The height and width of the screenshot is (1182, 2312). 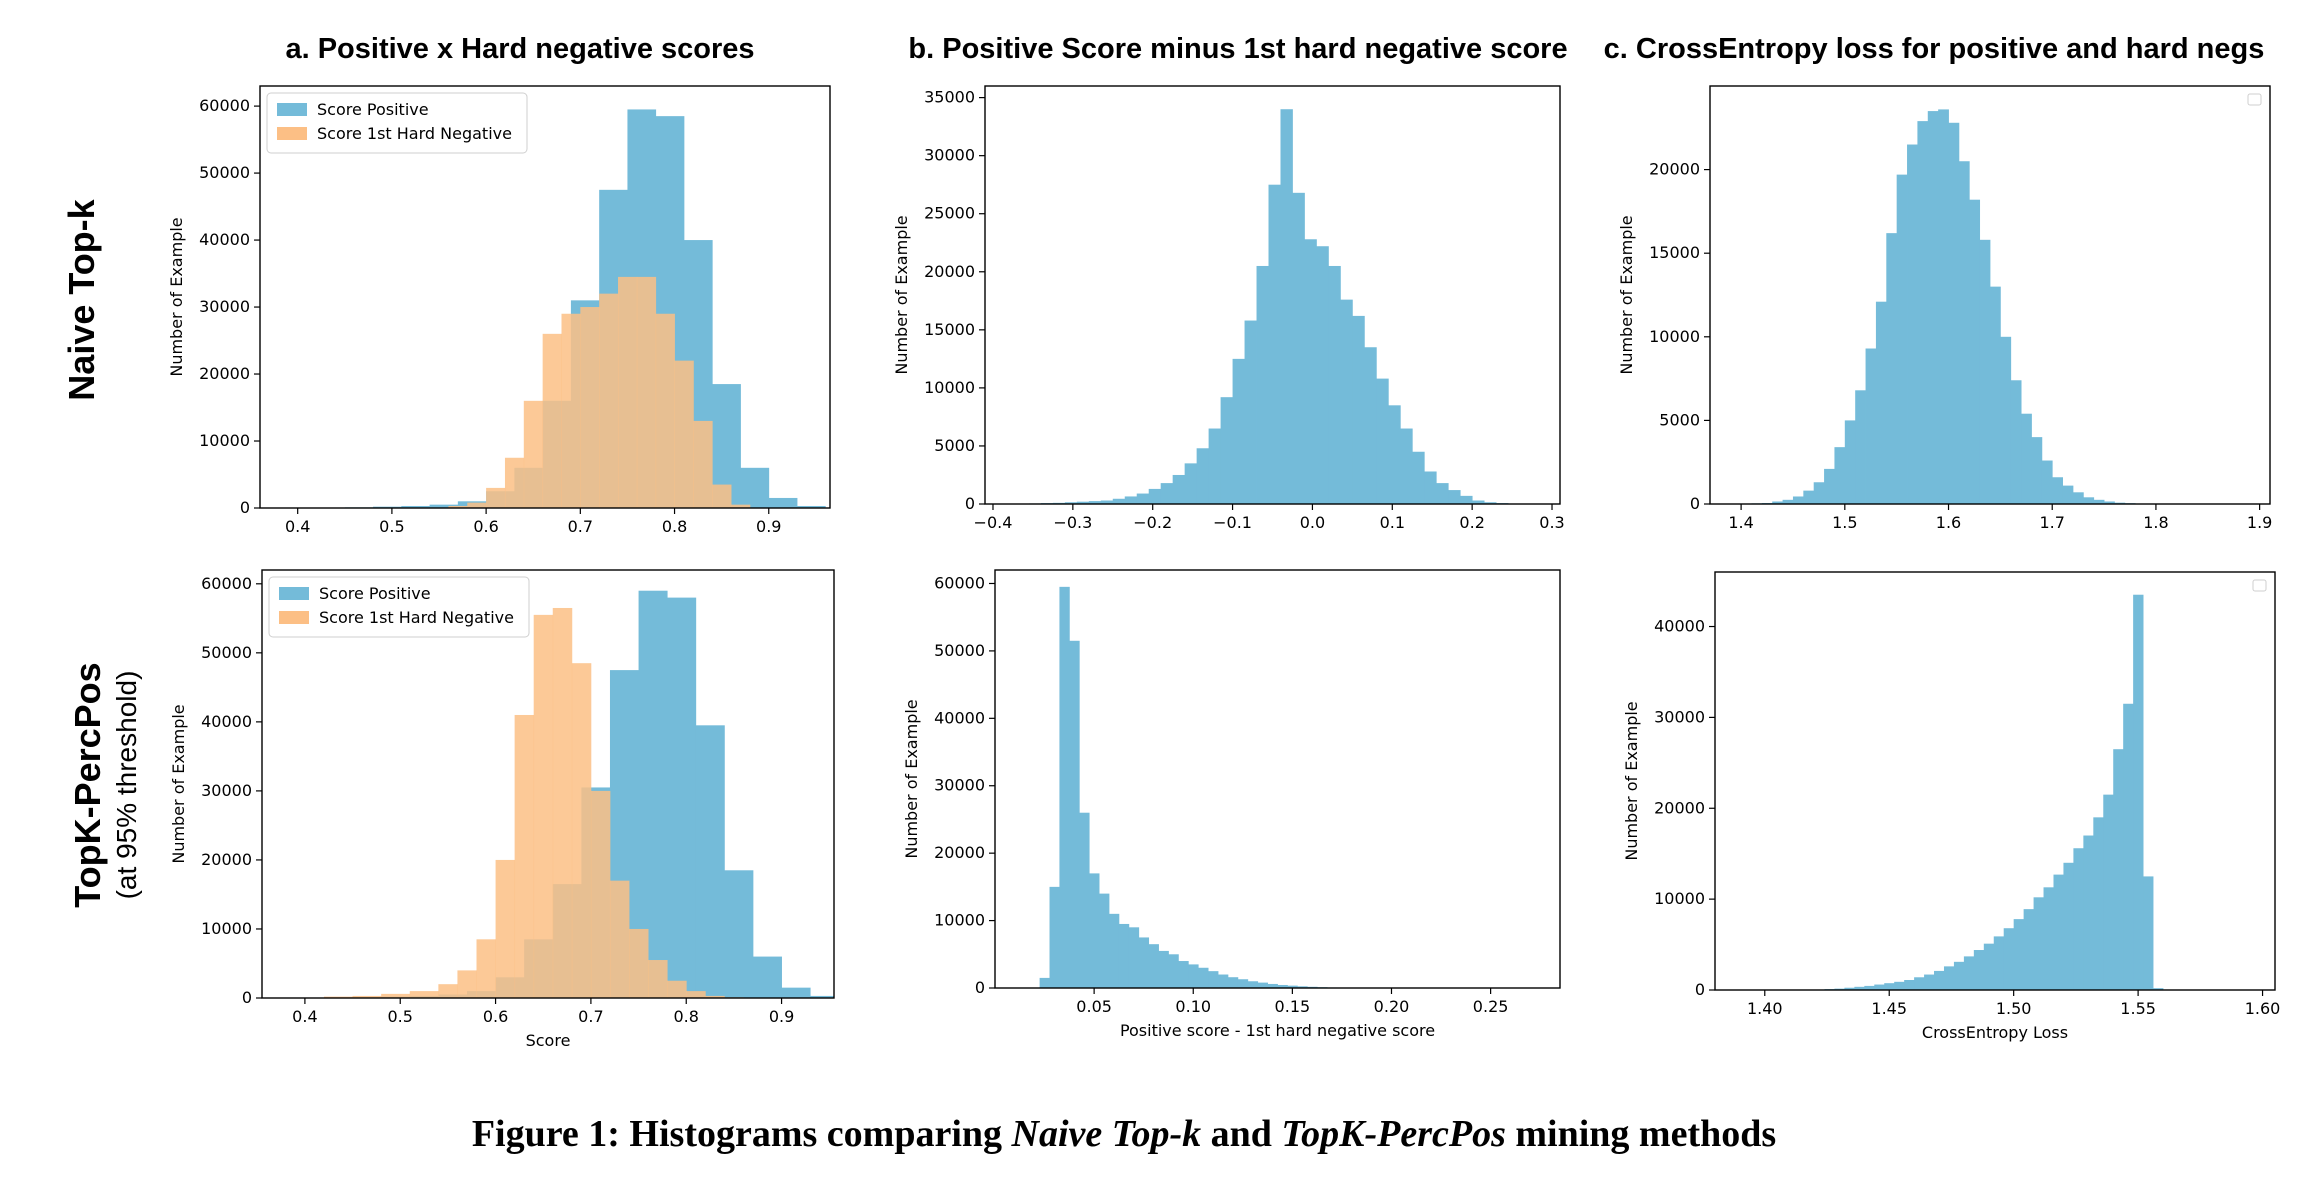 I want to click on x-tick-label: 1.55, so click(x=2138, y=1008).